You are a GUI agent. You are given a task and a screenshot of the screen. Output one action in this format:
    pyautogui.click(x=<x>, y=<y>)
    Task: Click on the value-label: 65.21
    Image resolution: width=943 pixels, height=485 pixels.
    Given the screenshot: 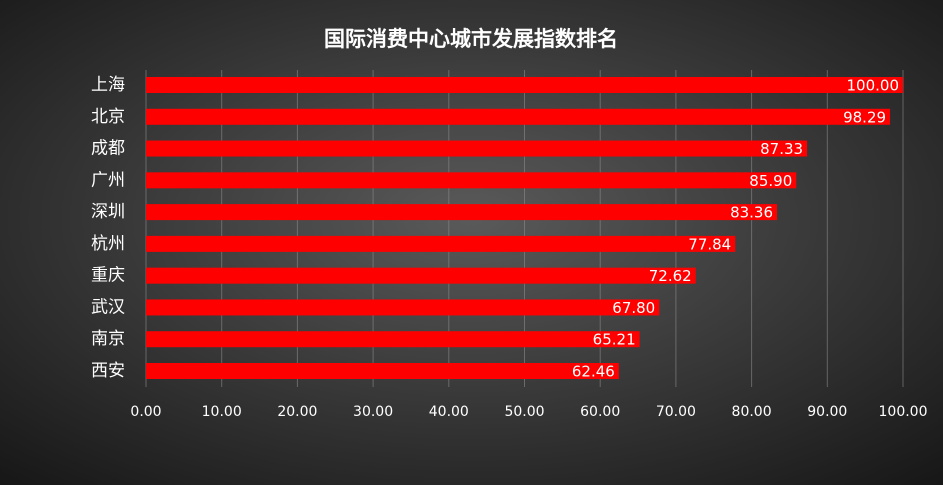 What is the action you would take?
    pyautogui.click(x=614, y=340)
    